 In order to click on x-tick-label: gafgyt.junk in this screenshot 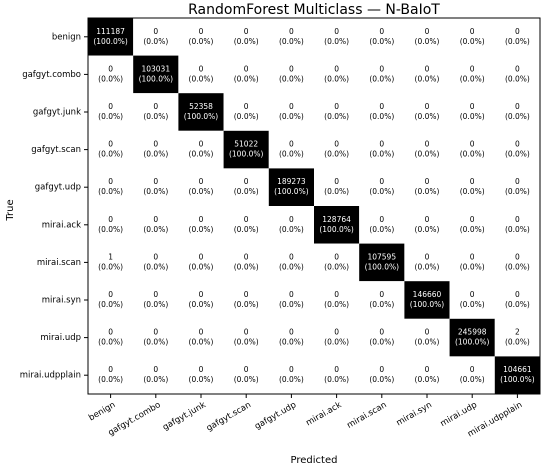, I will do `click(184, 416)`.